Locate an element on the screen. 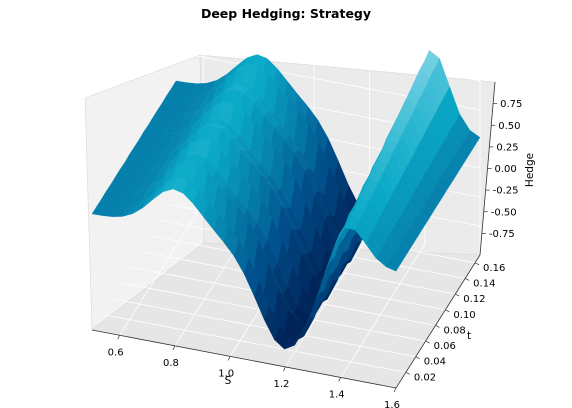 This screenshot has width=572, height=408. z-tick-label: -0.25 is located at coordinates (506, 191).